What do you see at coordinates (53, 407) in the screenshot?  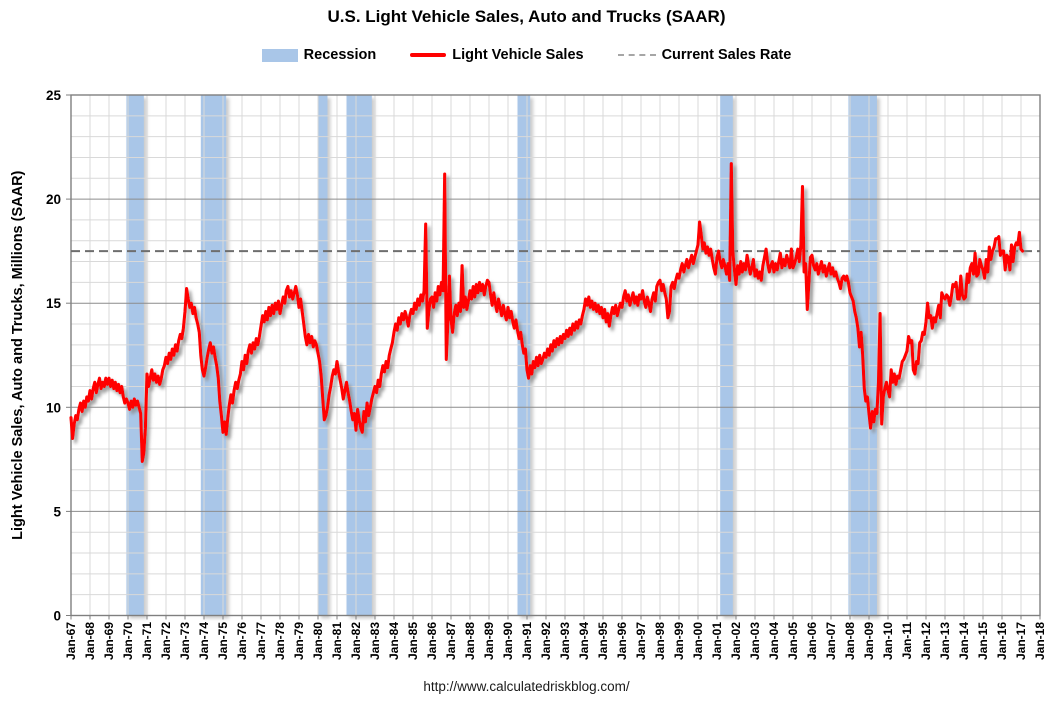 I see `y-tick-label: 10` at bounding box center [53, 407].